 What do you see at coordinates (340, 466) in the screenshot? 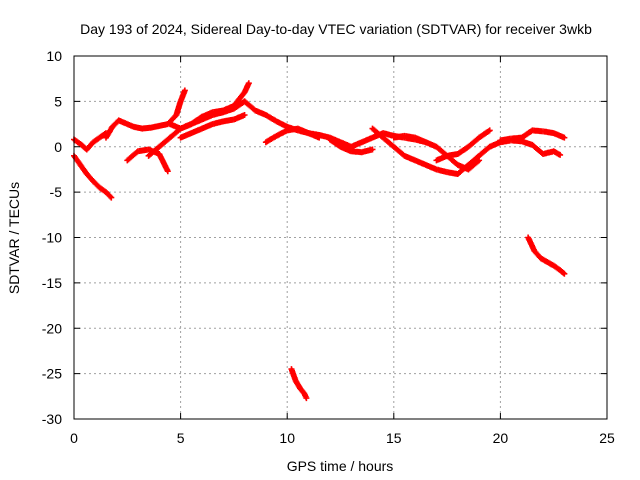
I see `x-axis-title: GPS time / hours` at bounding box center [340, 466].